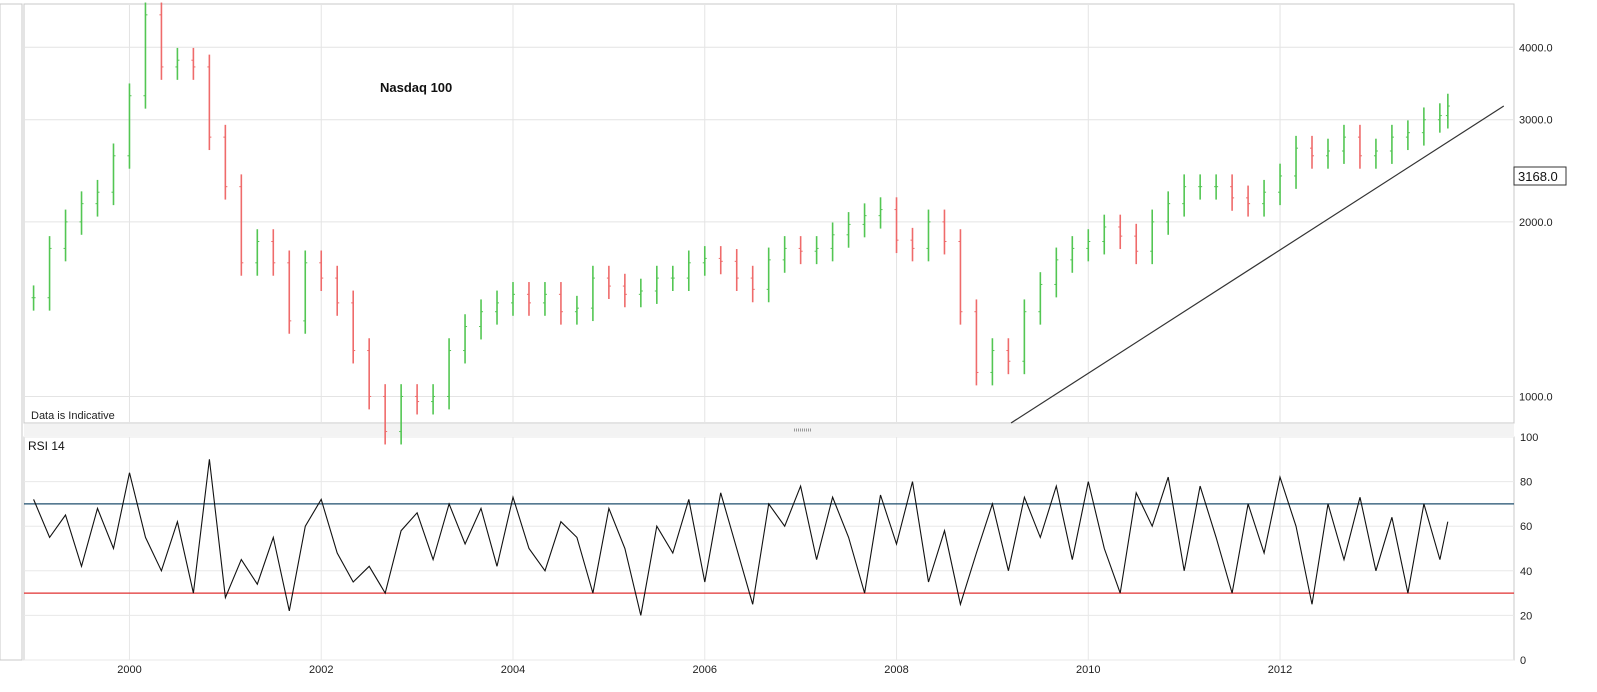 The image size is (1597, 692). I want to click on rsi-tick-label: 80, so click(1526, 483).